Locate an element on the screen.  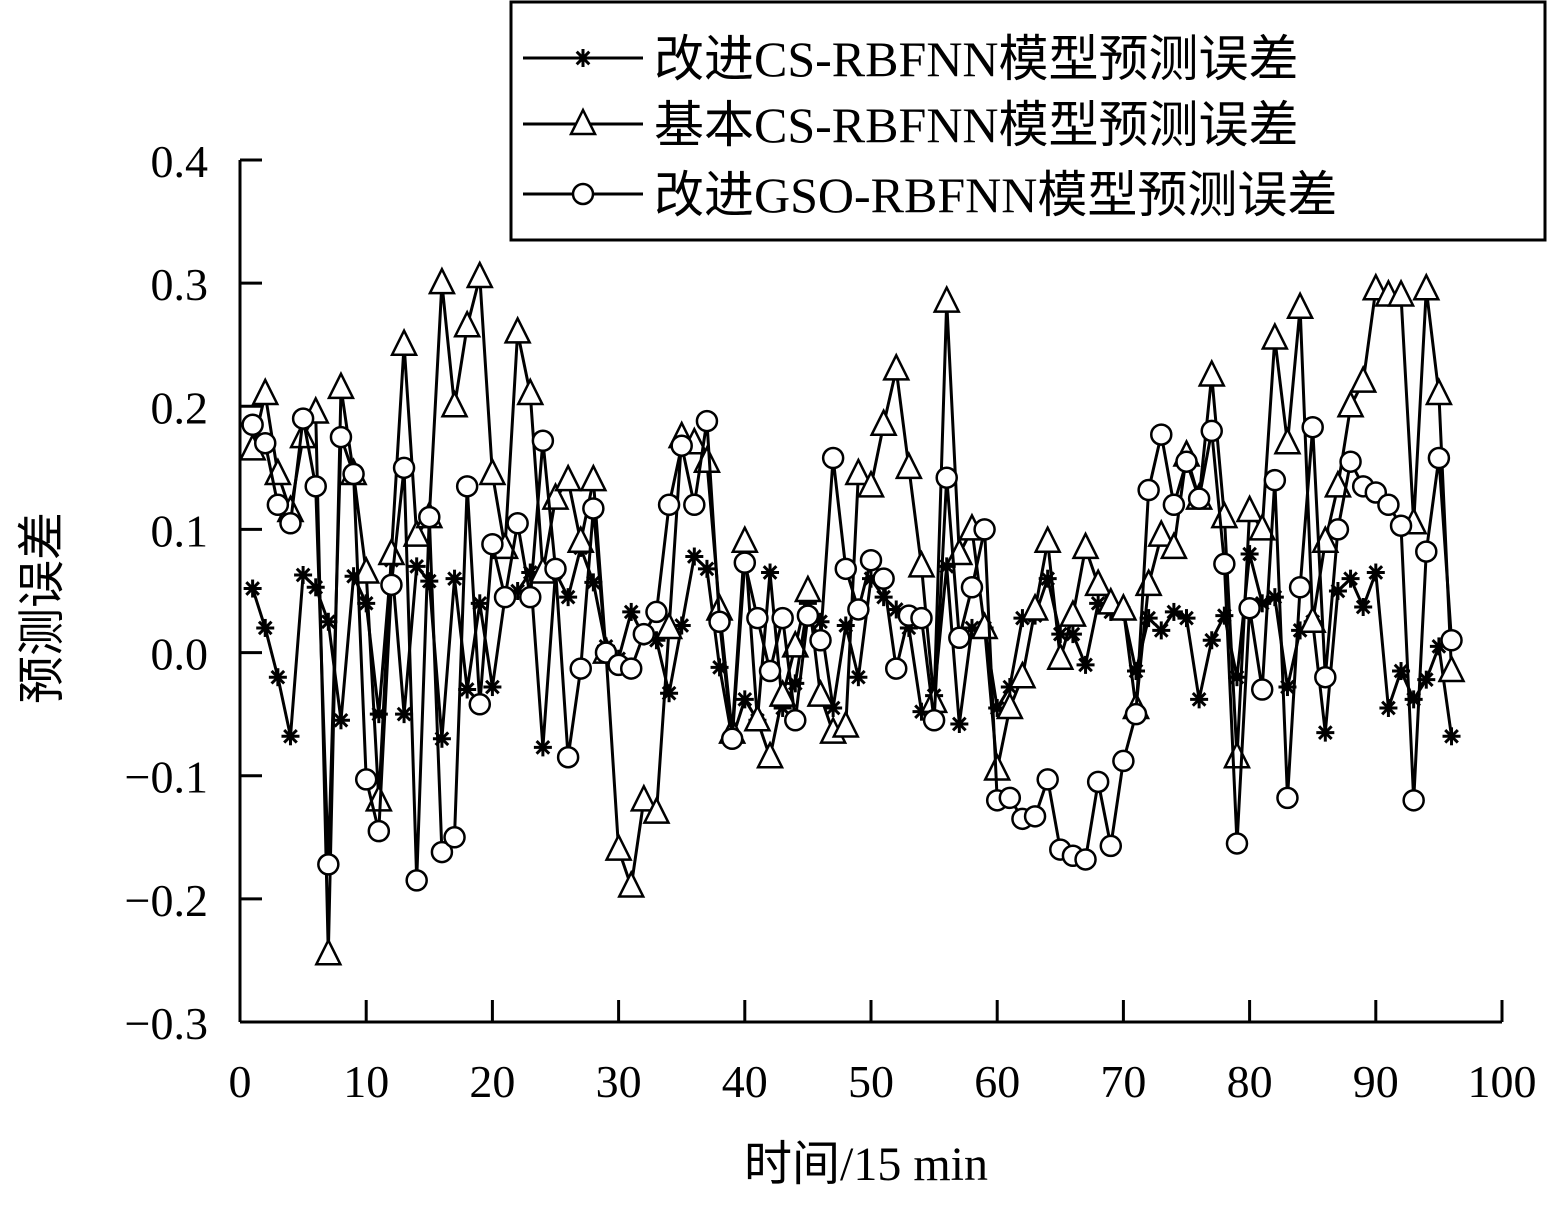
x-tick-label: 60 is located at coordinates (997, 1081).